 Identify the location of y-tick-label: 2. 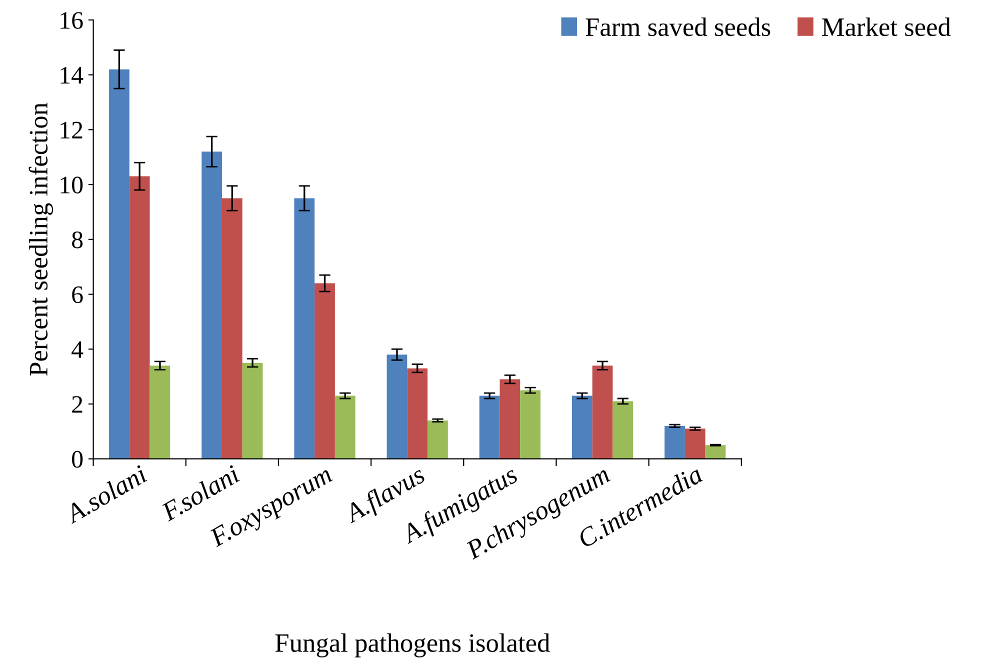
(77, 404).